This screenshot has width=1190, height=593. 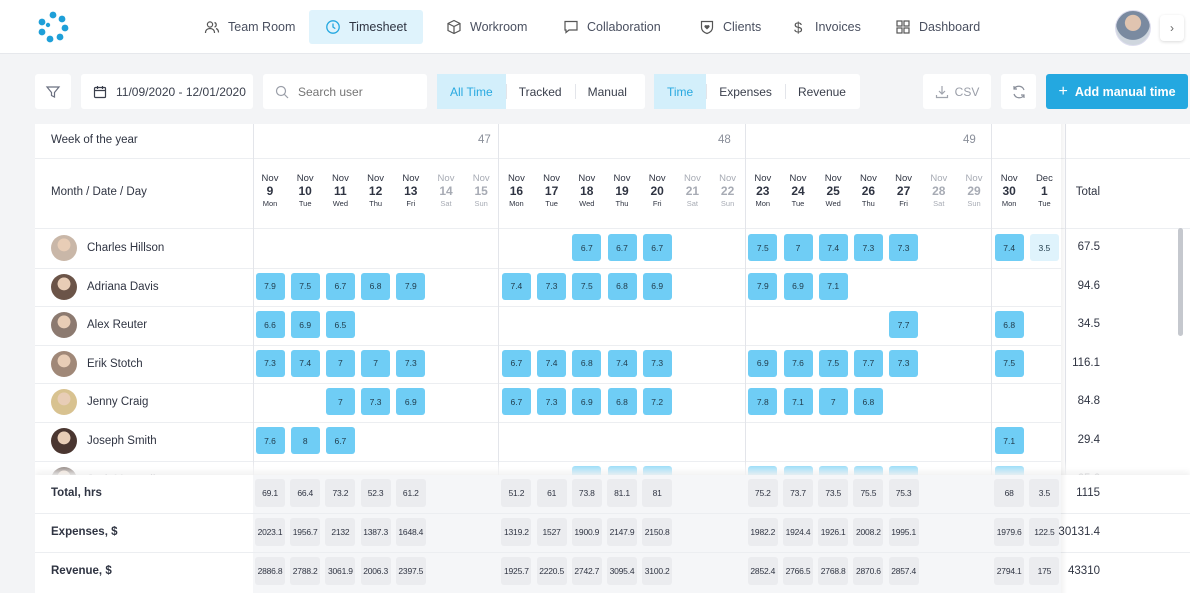 I want to click on nav-item-invoices: $ Invoices, so click(x=826, y=27).